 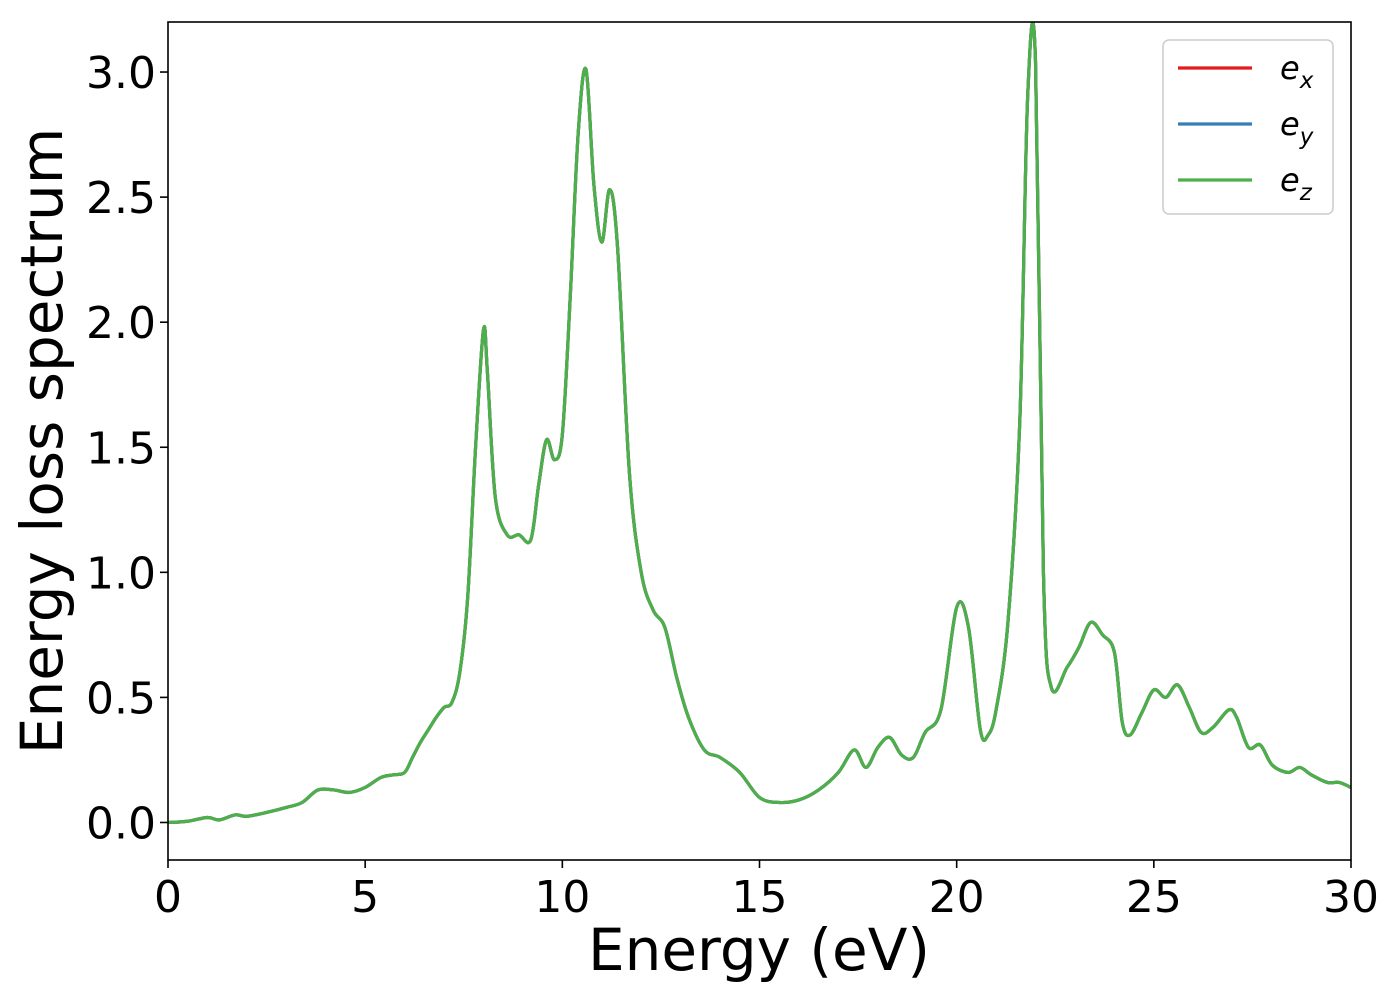 I want to click on y-axis-title: Energy loss spectrum, so click(x=42, y=441).